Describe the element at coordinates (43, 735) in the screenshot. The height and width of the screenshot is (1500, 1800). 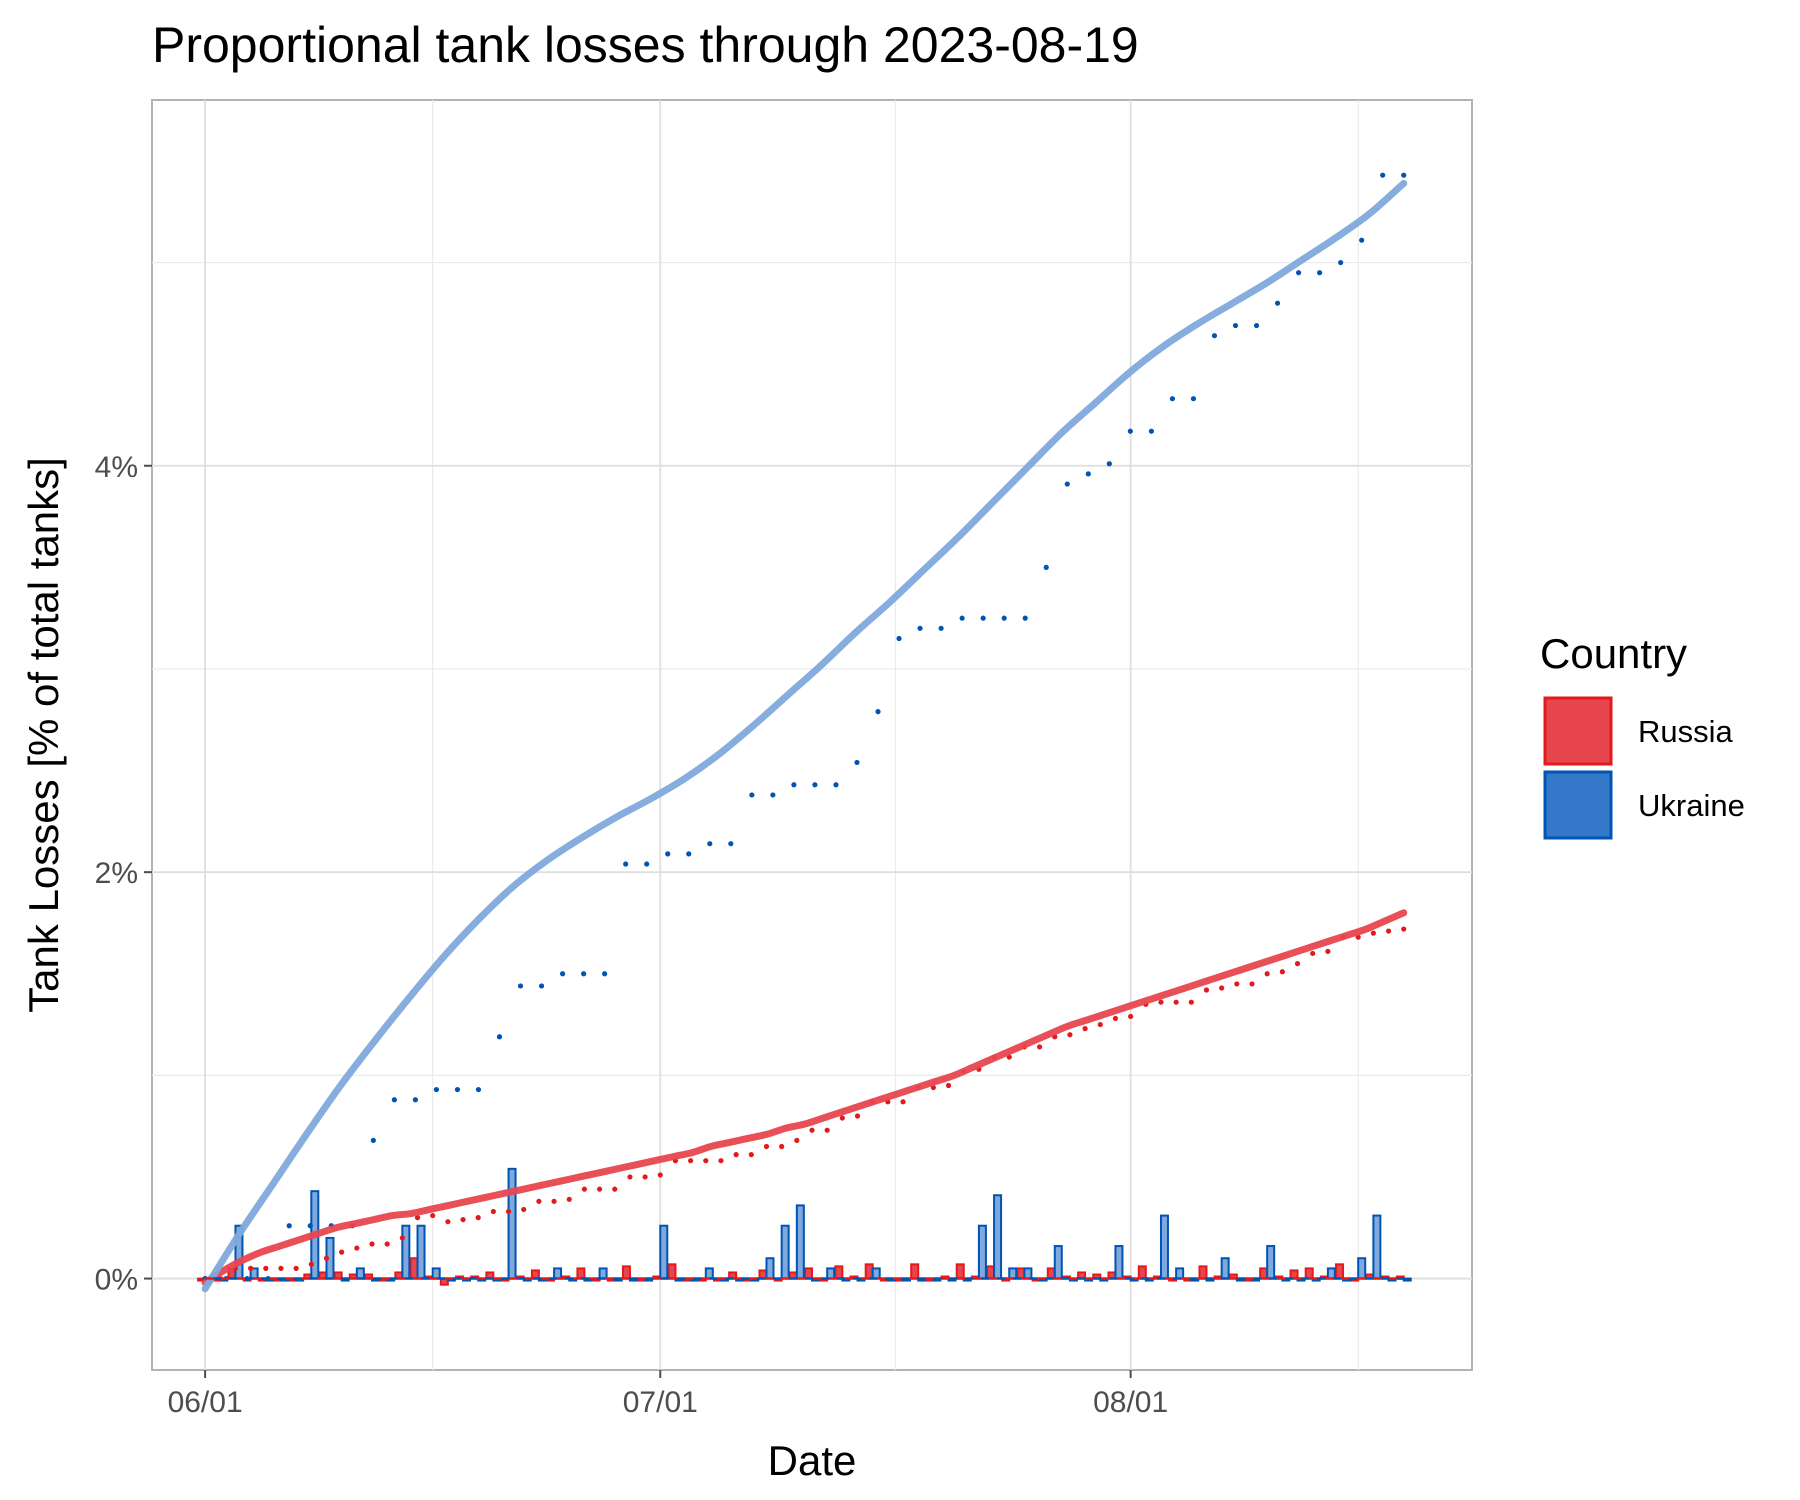
I see `y-axis-title: Tank Losses [% of total tanks]` at that location.